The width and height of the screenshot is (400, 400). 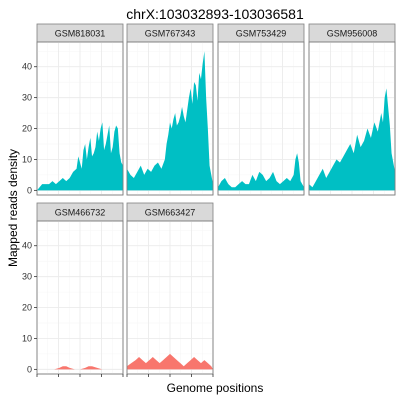 I want to click on panel-GSM818031: GSM818031 0 10 20 30 40, so click(x=73, y=109).